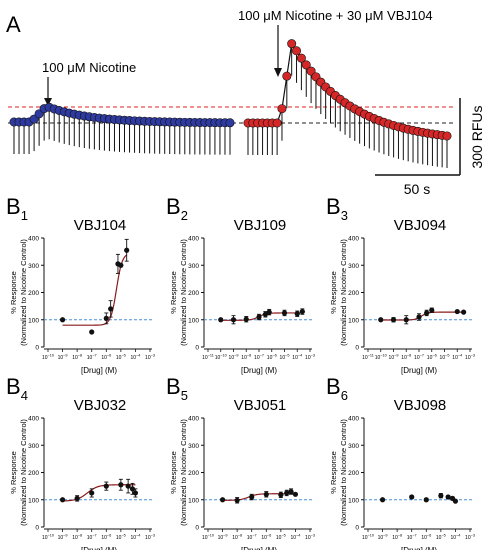 This screenshot has height=550, width=489. Describe the element at coordinates (95, 290) in the screenshot. I see `fit-curve` at that location.